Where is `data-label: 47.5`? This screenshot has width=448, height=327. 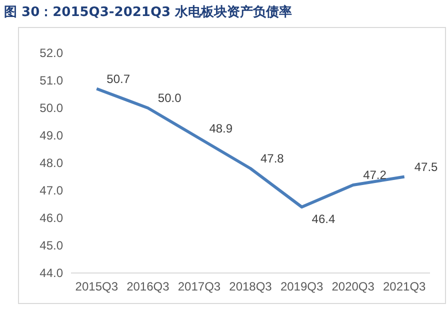
data-label: 47.5 is located at coordinates (426, 167).